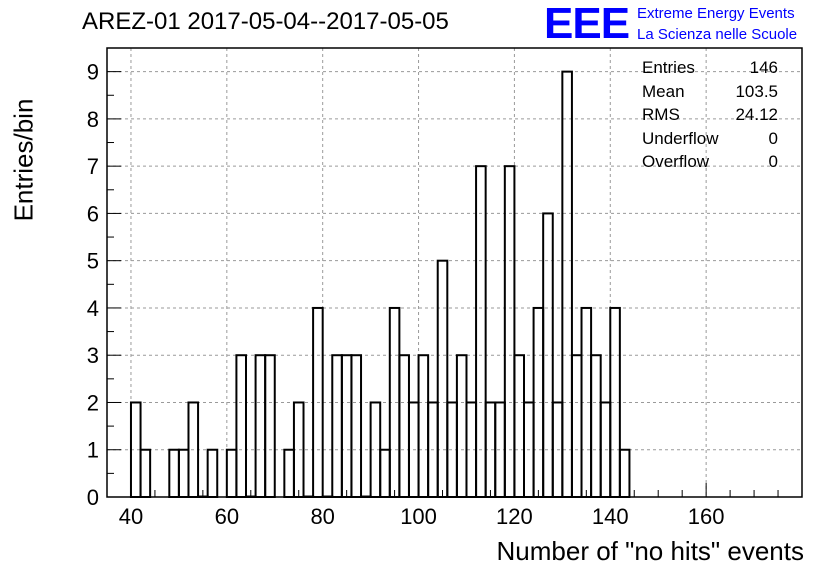  I want to click on x-tick-label: 120, so click(514, 516).